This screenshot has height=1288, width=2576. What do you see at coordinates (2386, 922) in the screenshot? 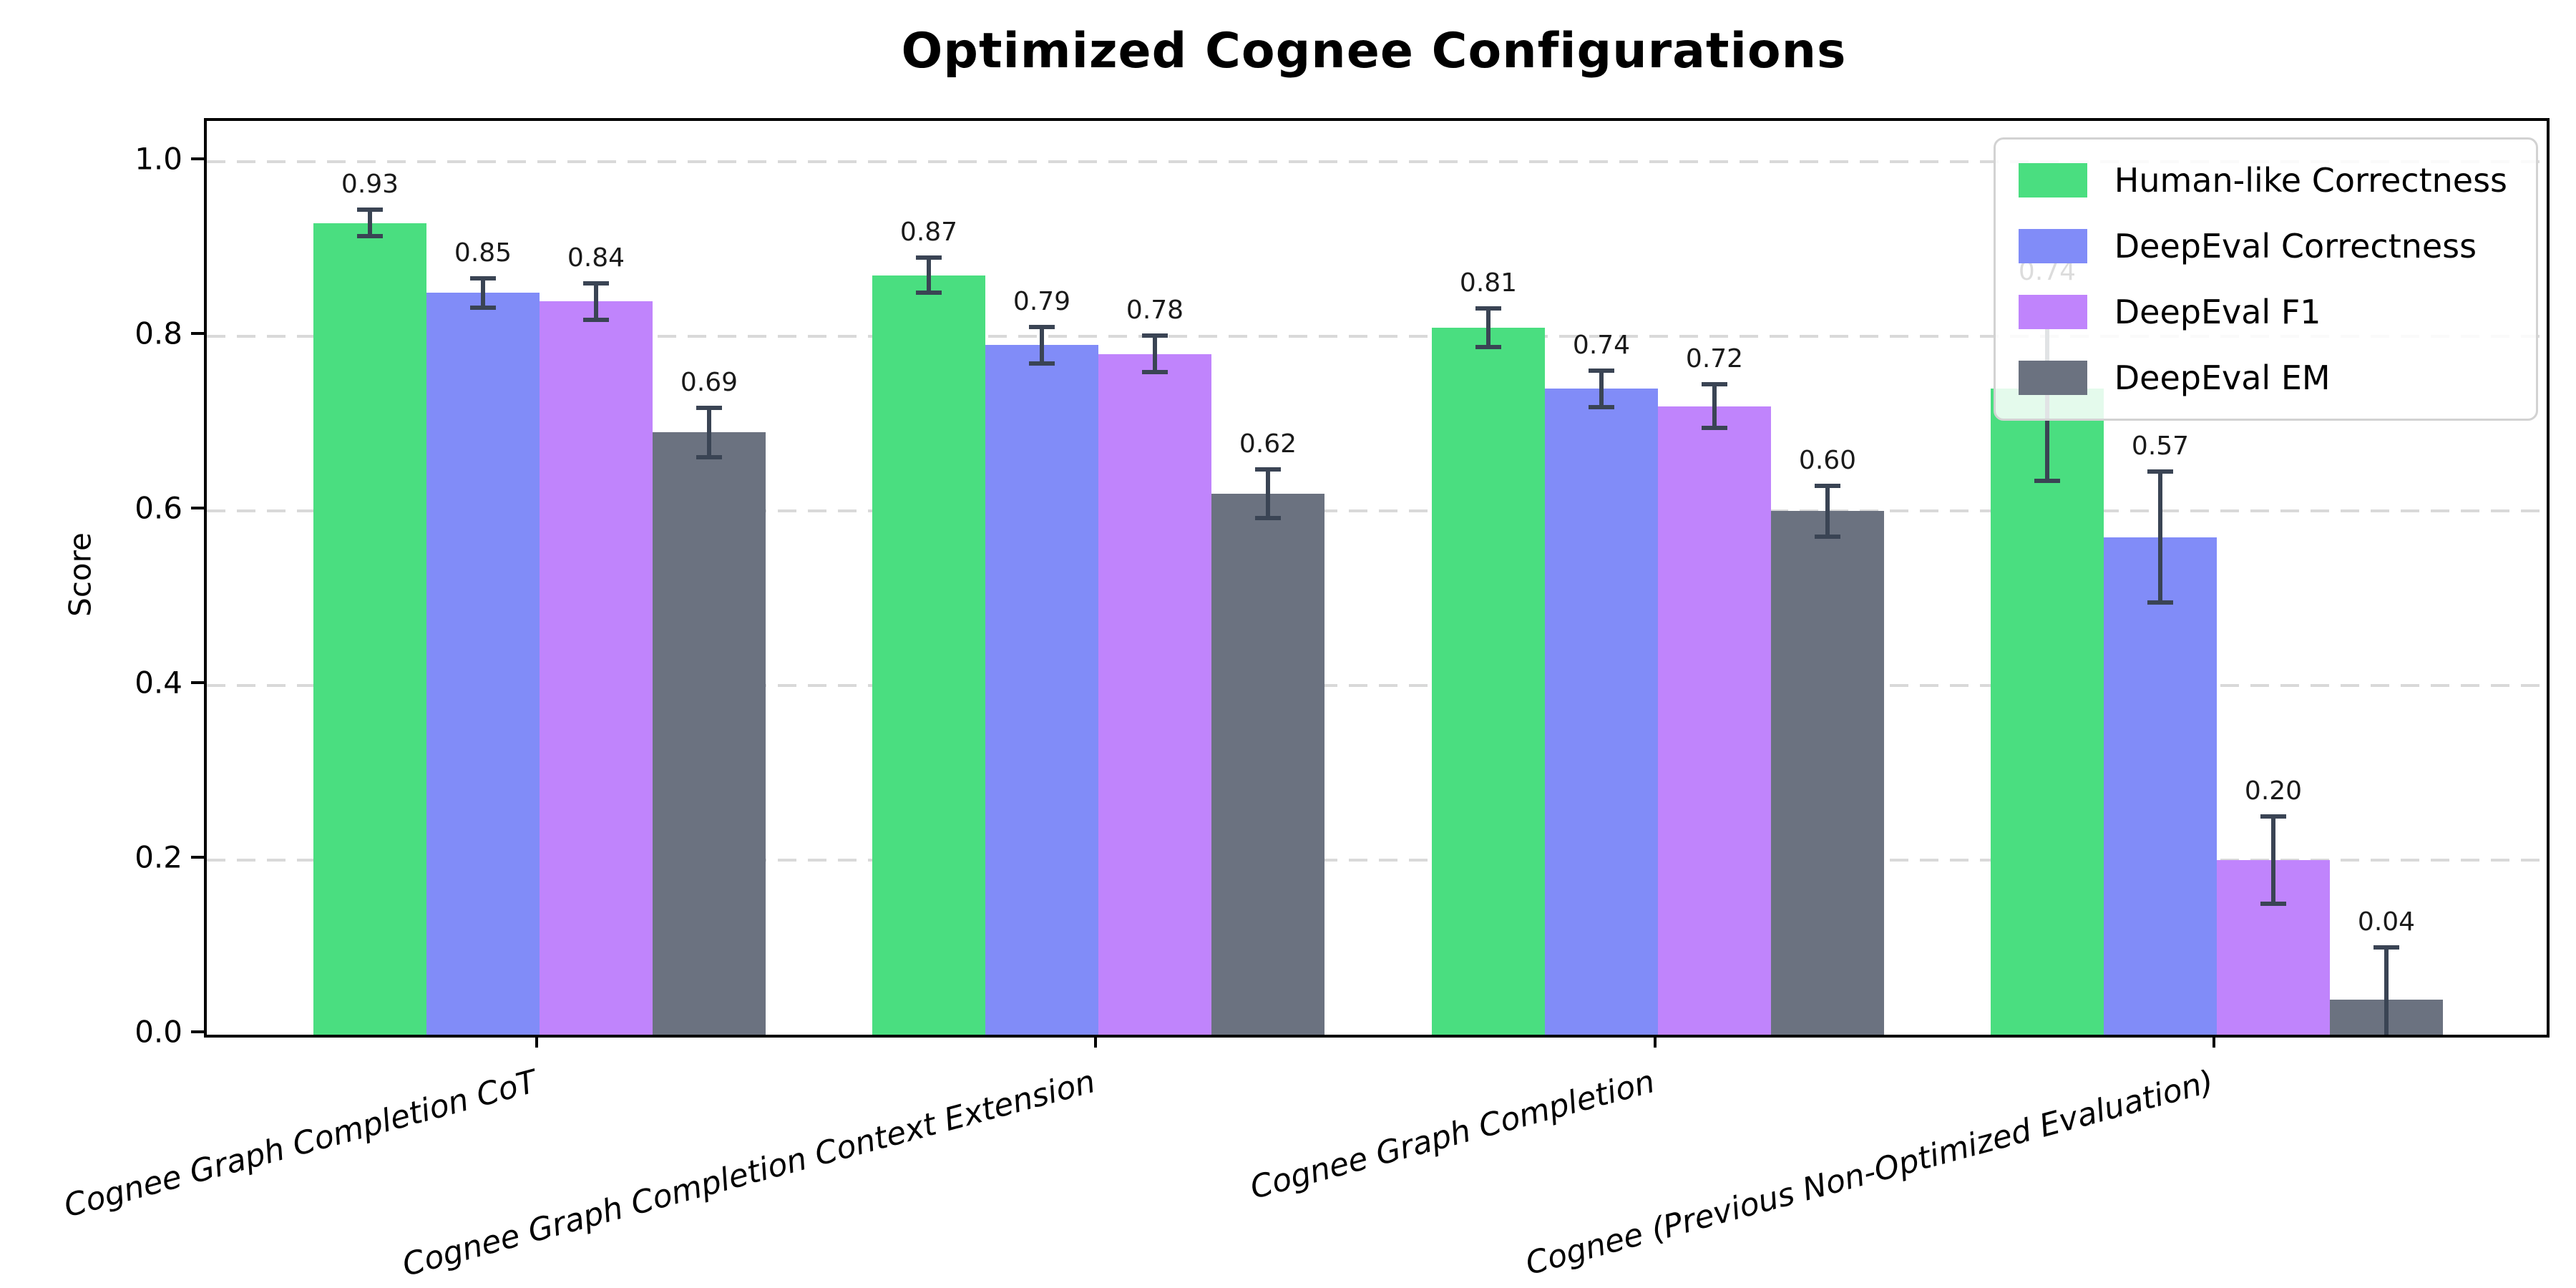
I see `bar-value-label: 0.04` at bounding box center [2386, 922].